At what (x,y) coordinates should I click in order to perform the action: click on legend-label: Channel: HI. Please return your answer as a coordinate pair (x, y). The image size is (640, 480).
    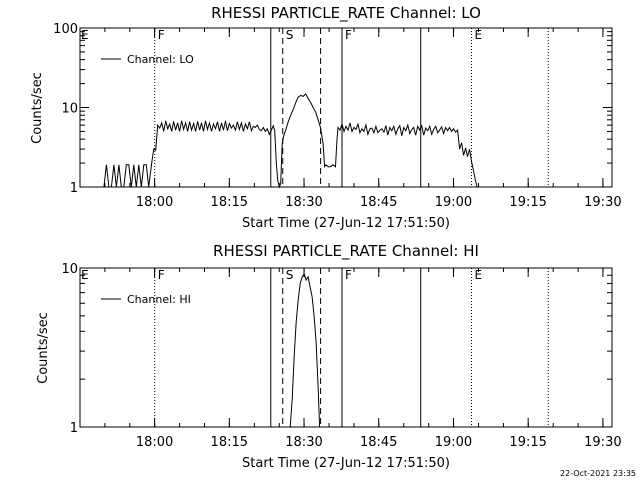
    Looking at the image, I should click on (159, 299).